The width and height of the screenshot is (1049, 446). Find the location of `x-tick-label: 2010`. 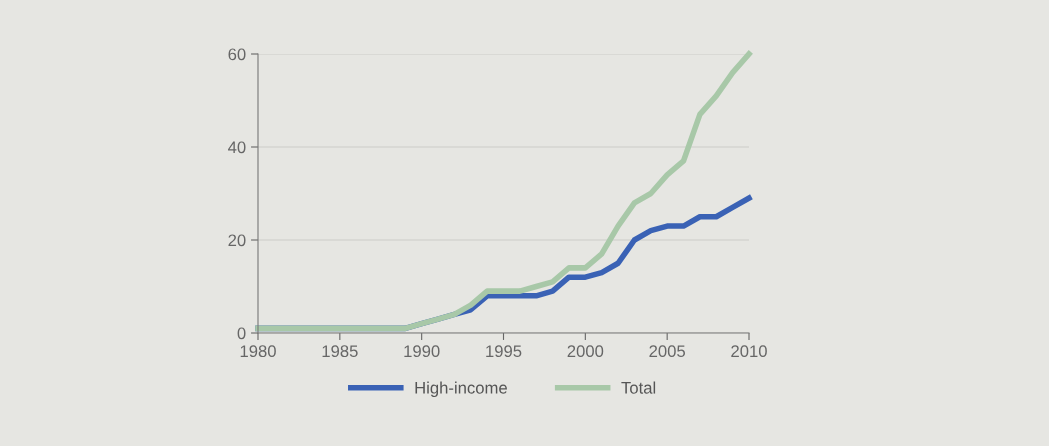

x-tick-label: 2010 is located at coordinates (749, 351).